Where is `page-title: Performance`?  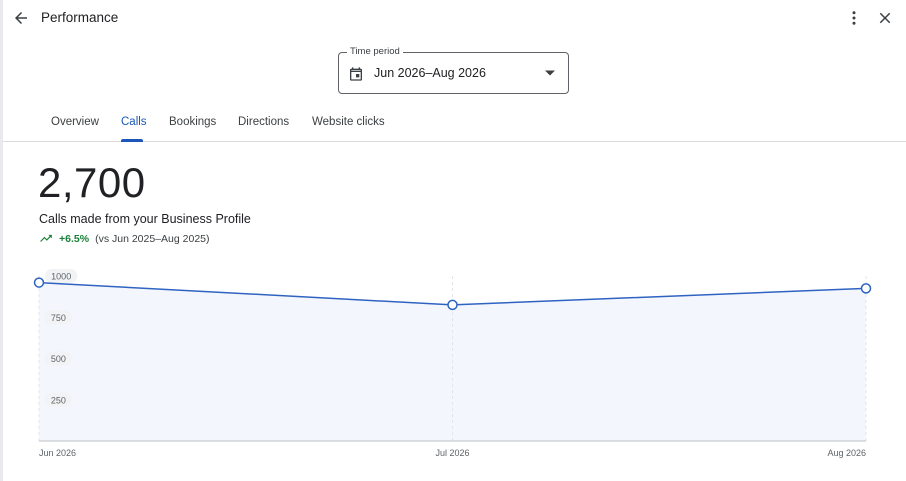 page-title: Performance is located at coordinates (80, 17).